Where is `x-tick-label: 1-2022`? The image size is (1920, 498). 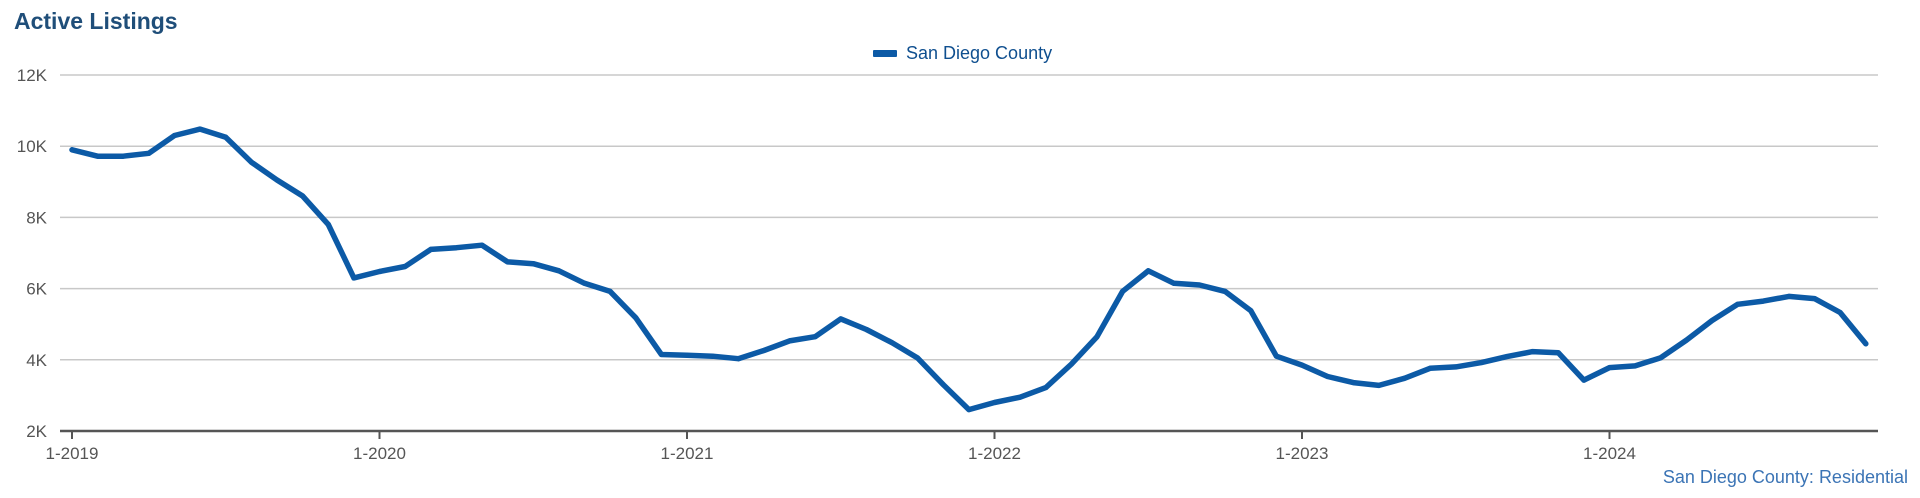
x-tick-label: 1-2022 is located at coordinates (994, 453).